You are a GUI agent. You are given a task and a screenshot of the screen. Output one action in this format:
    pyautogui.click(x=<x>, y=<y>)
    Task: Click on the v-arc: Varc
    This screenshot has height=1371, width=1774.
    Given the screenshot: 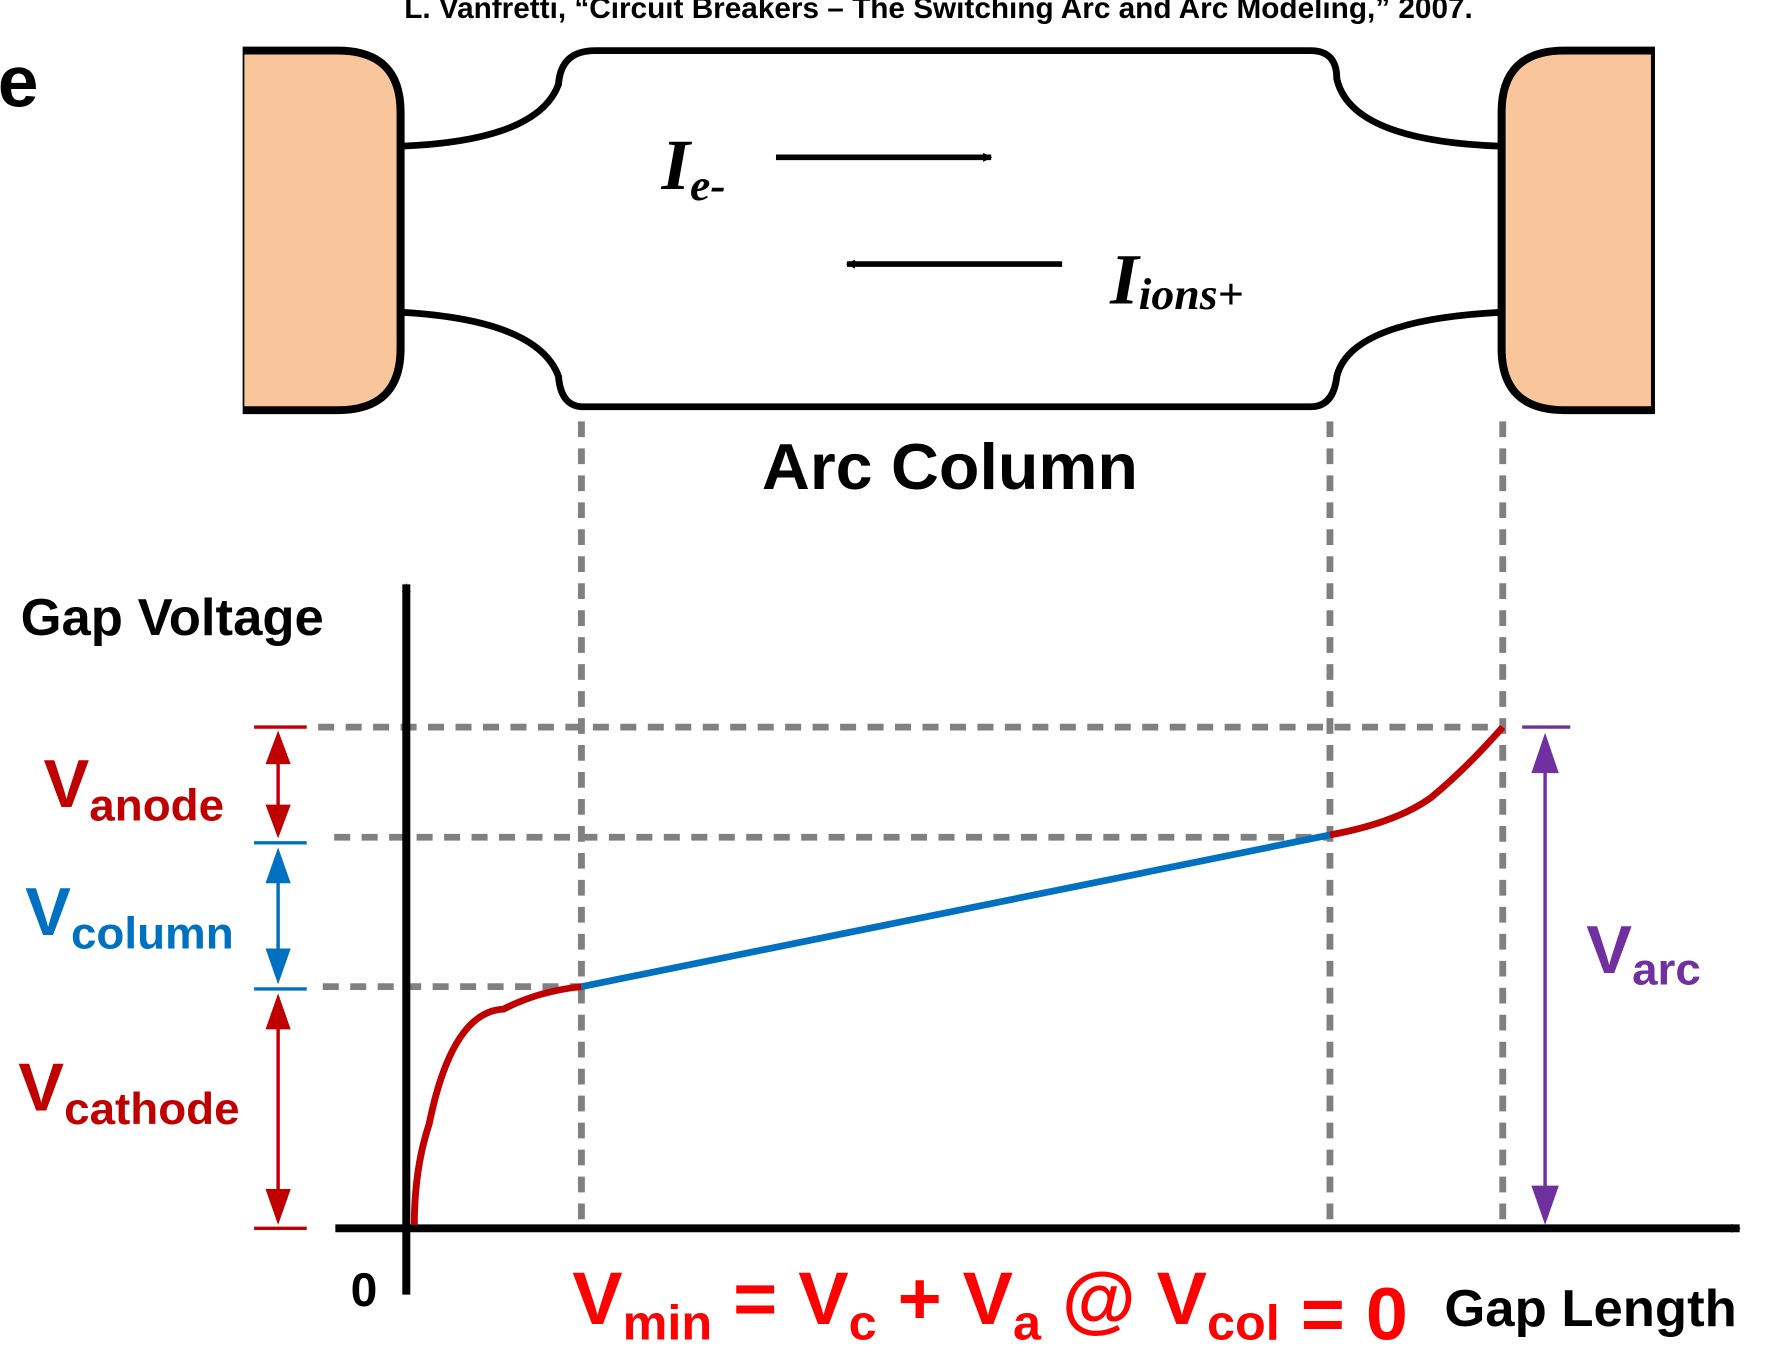 What is the action you would take?
    pyautogui.click(x=1643, y=954)
    